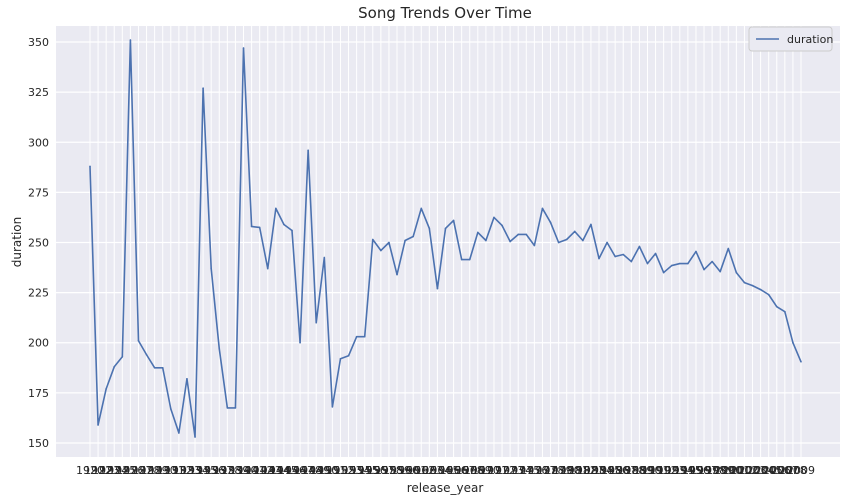 The height and width of the screenshot is (495, 850). I want to click on x-tick-label: 1962, so click(421, 470).